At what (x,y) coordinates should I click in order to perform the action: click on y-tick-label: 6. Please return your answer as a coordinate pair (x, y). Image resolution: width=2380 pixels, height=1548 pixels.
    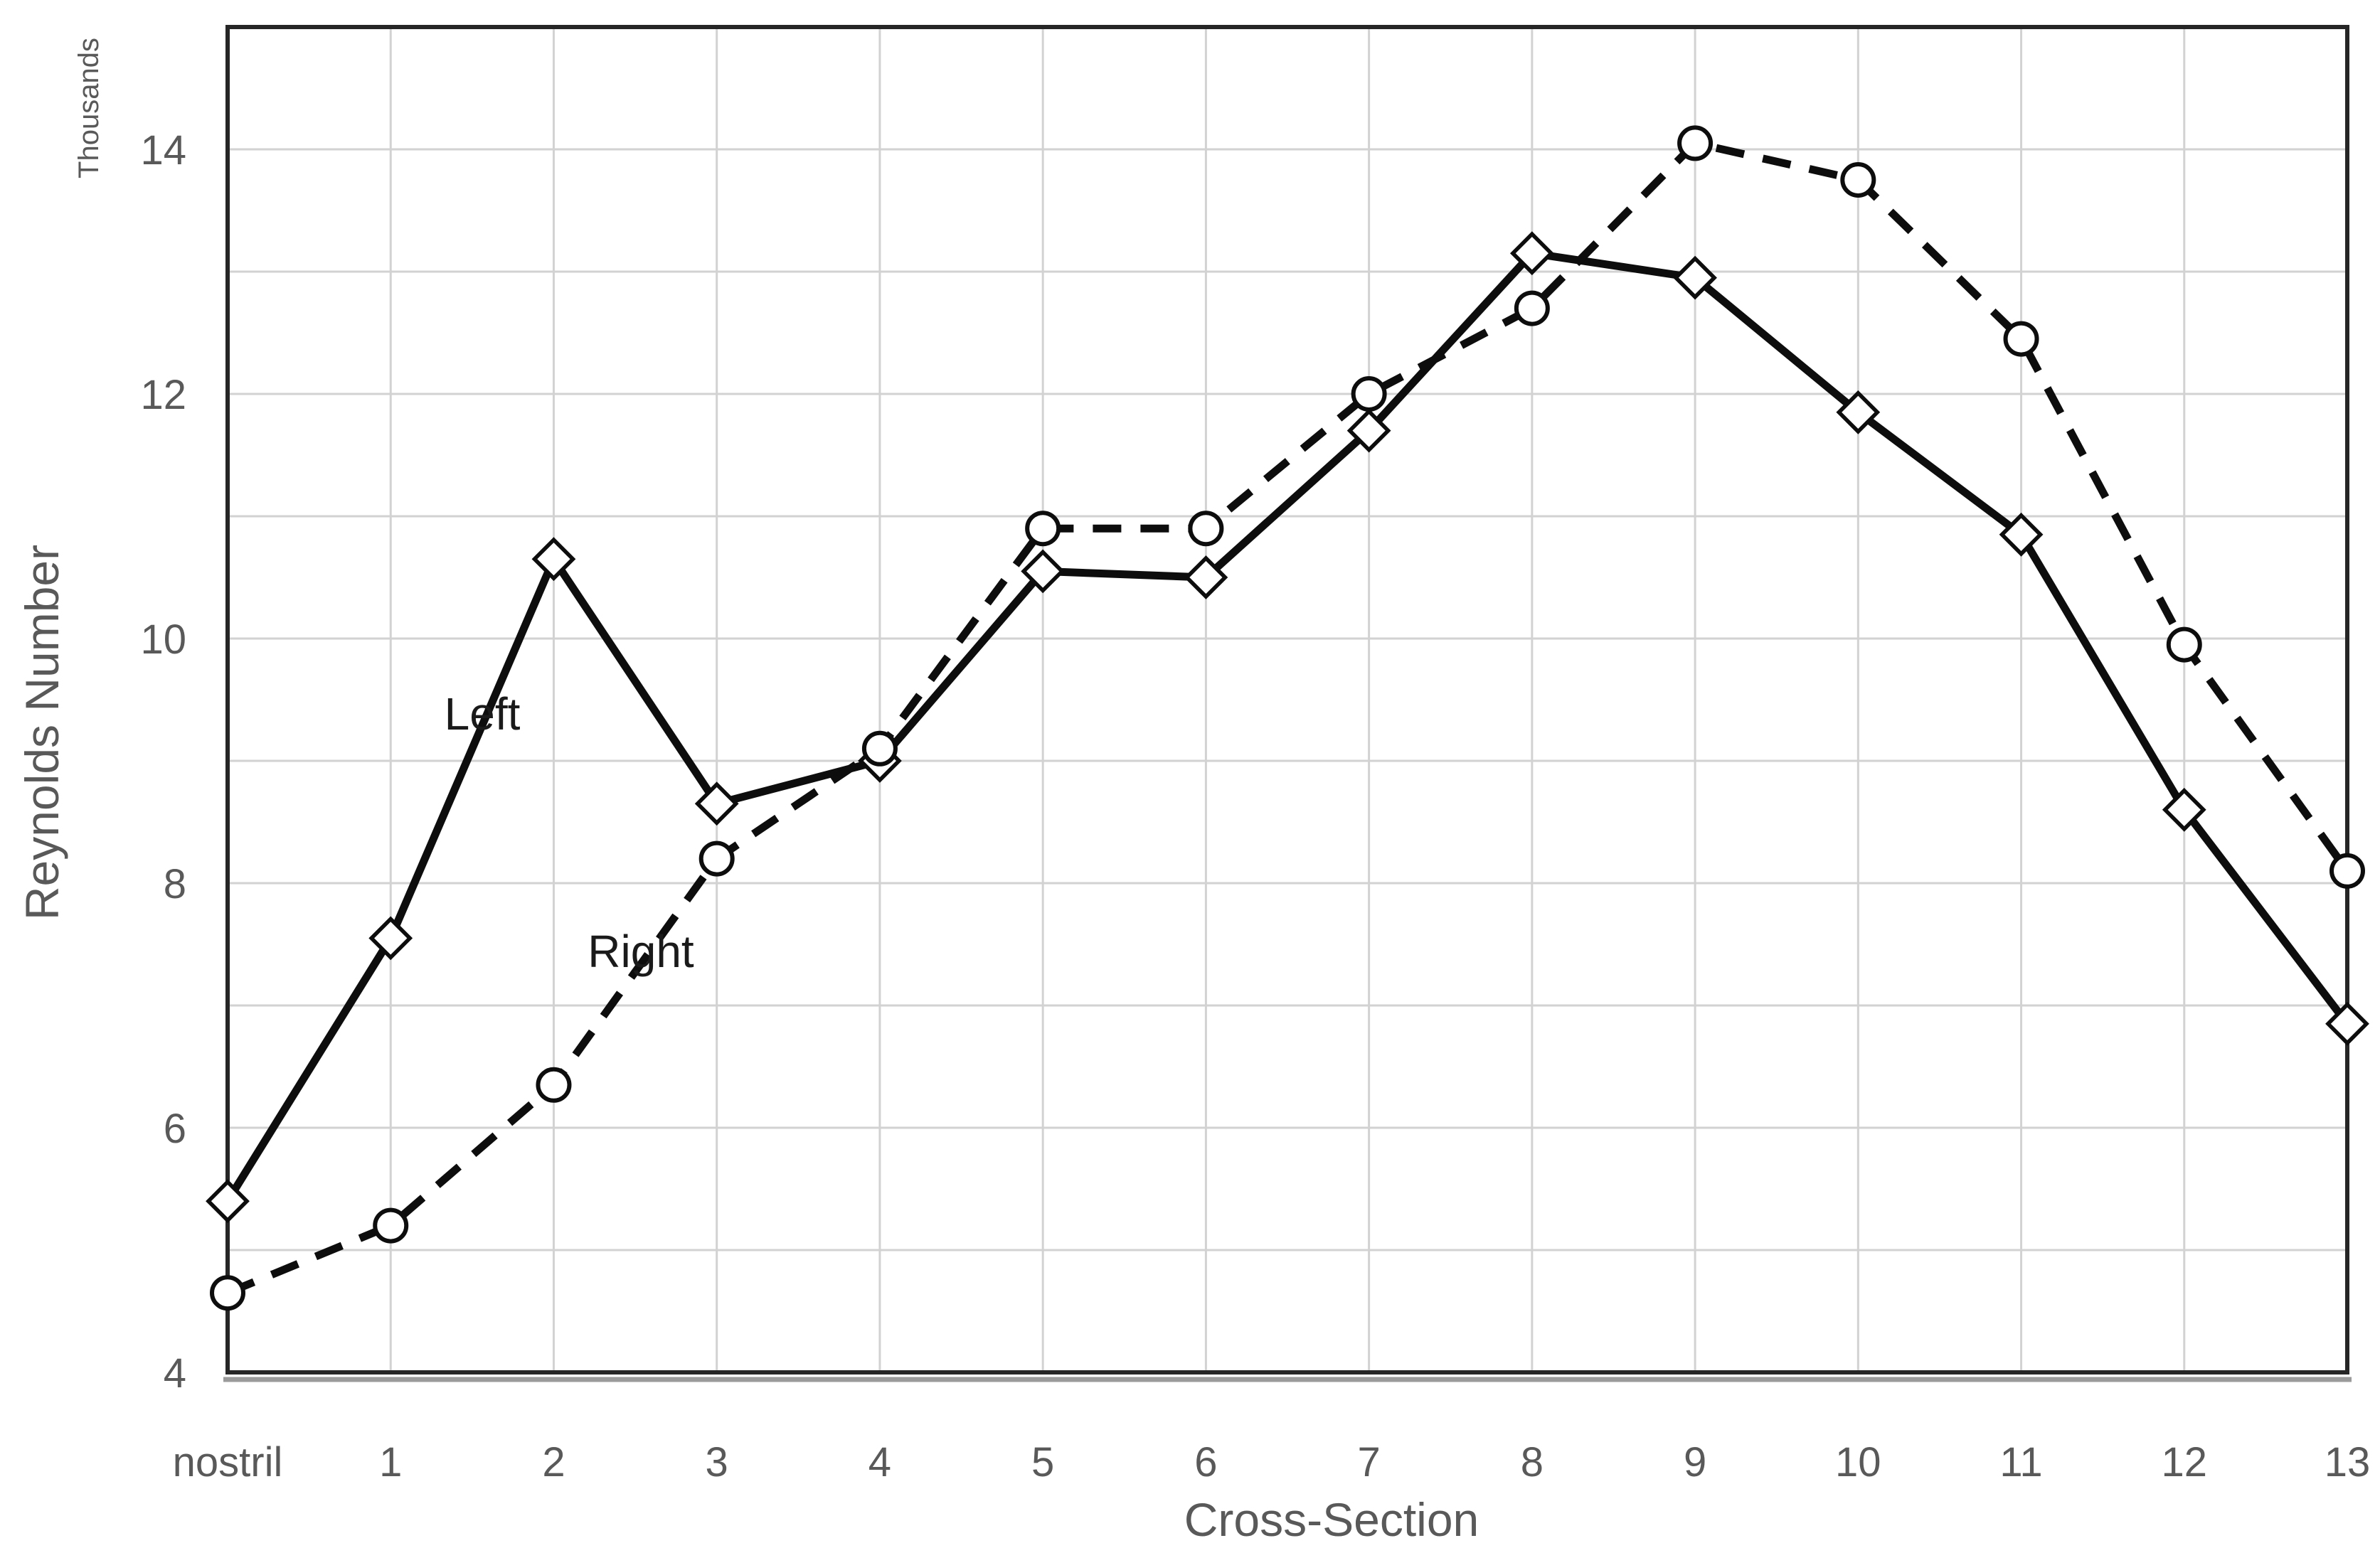
    Looking at the image, I should click on (175, 1129).